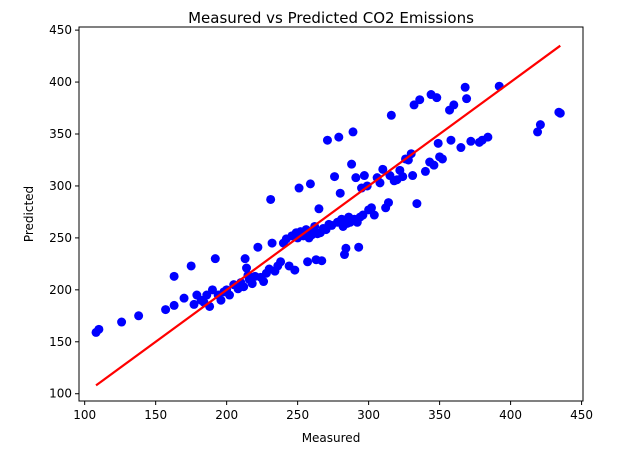 The height and width of the screenshot is (464, 626). What do you see at coordinates (60, 186) in the screenshot?
I see `y-tick-label: 300` at bounding box center [60, 186].